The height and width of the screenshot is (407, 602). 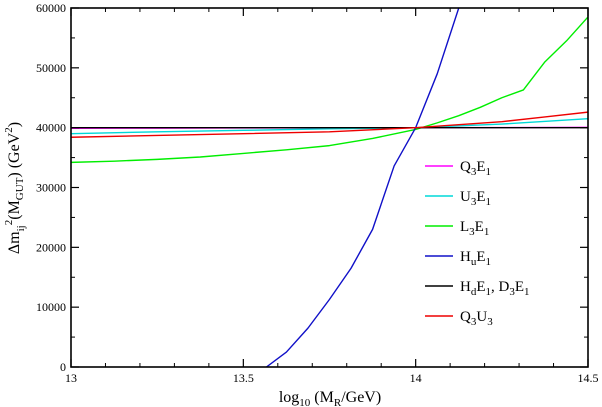 What do you see at coordinates (588, 378) in the screenshot?
I see `x-tick-label: 14.5` at bounding box center [588, 378].